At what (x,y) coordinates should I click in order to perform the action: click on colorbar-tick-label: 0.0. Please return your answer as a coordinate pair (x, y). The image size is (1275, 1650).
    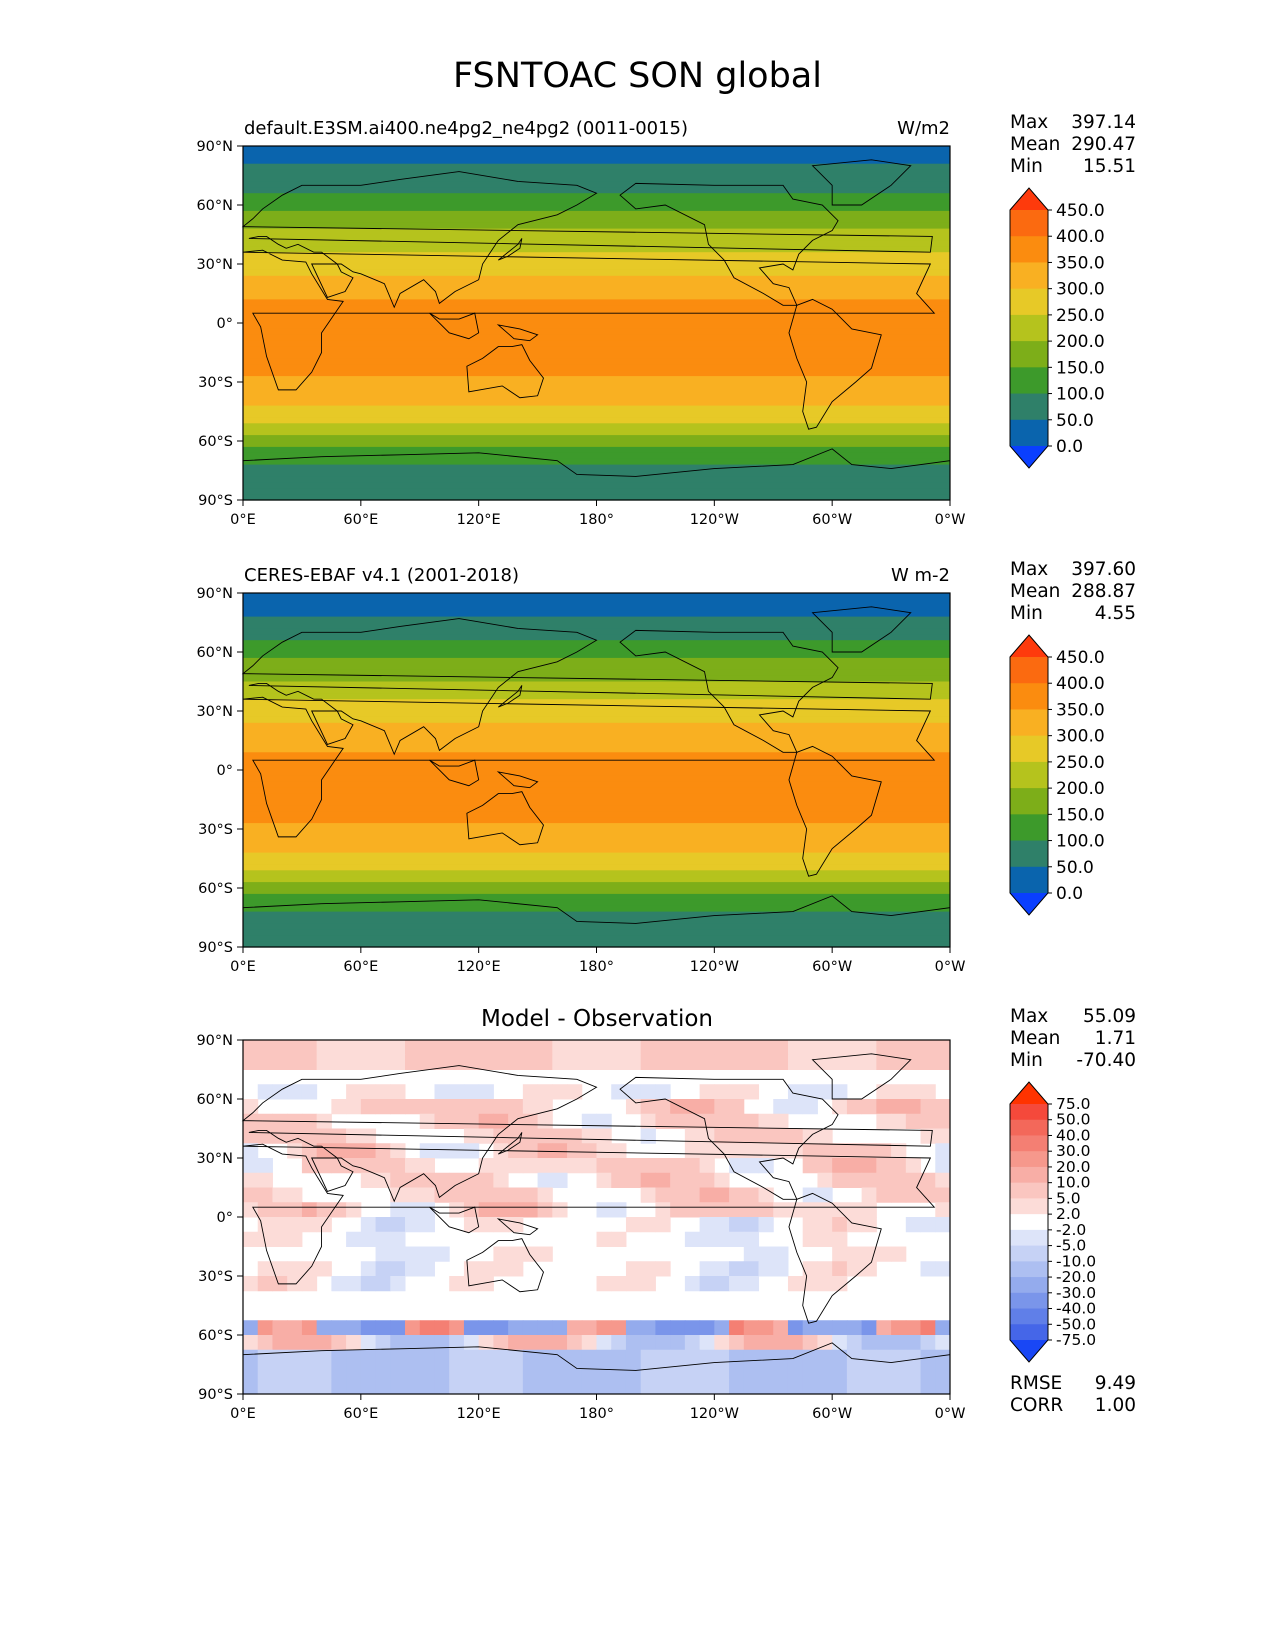
    Looking at the image, I should click on (1069, 447).